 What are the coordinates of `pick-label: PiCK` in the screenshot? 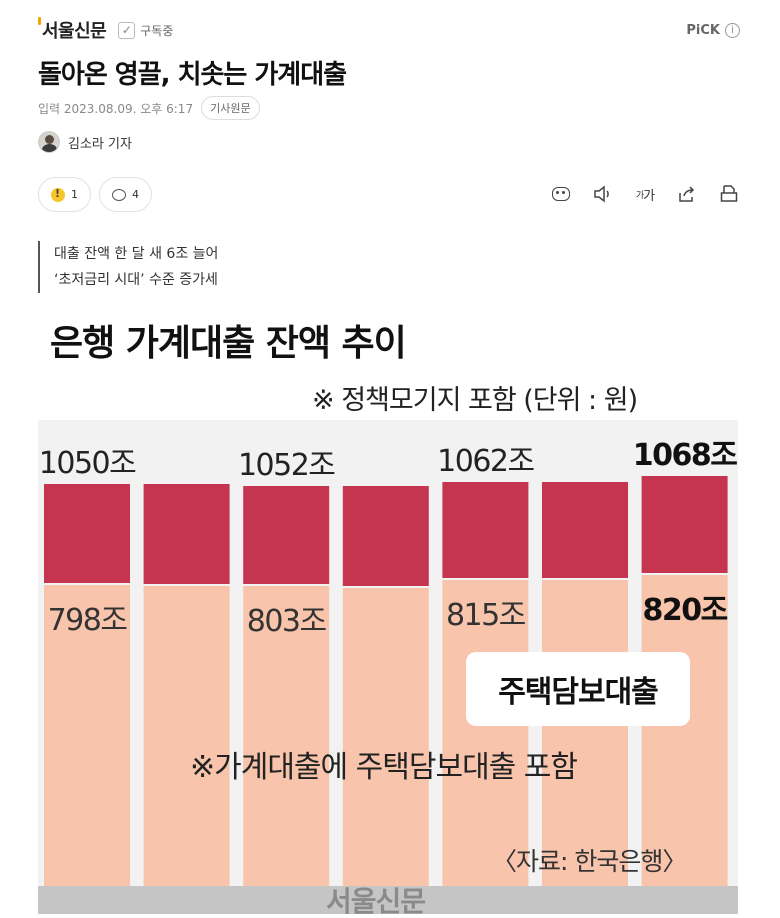 It's located at (703, 30).